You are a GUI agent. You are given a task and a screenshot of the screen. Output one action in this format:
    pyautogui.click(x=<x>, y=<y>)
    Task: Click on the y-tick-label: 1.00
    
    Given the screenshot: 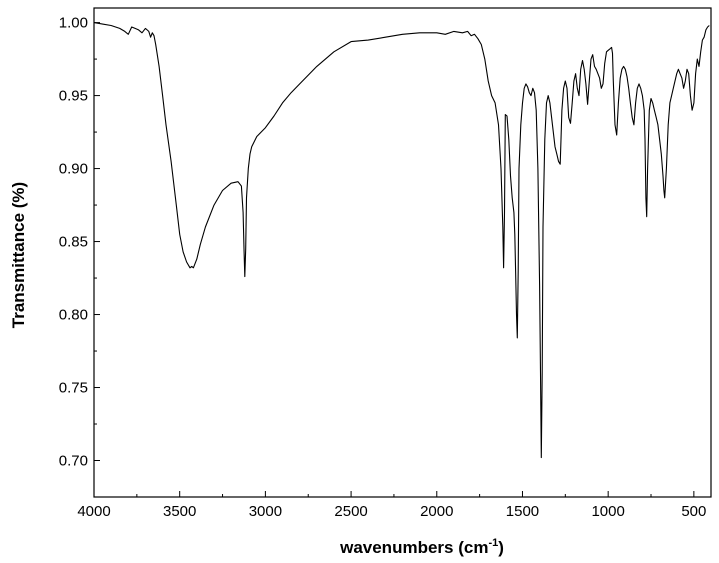 What is the action you would take?
    pyautogui.click(x=73, y=23)
    